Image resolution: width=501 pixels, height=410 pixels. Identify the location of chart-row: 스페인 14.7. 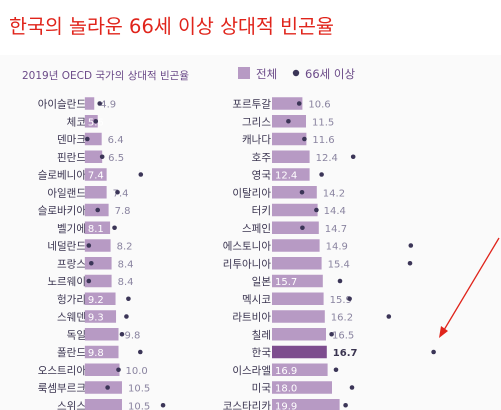
(294, 228).